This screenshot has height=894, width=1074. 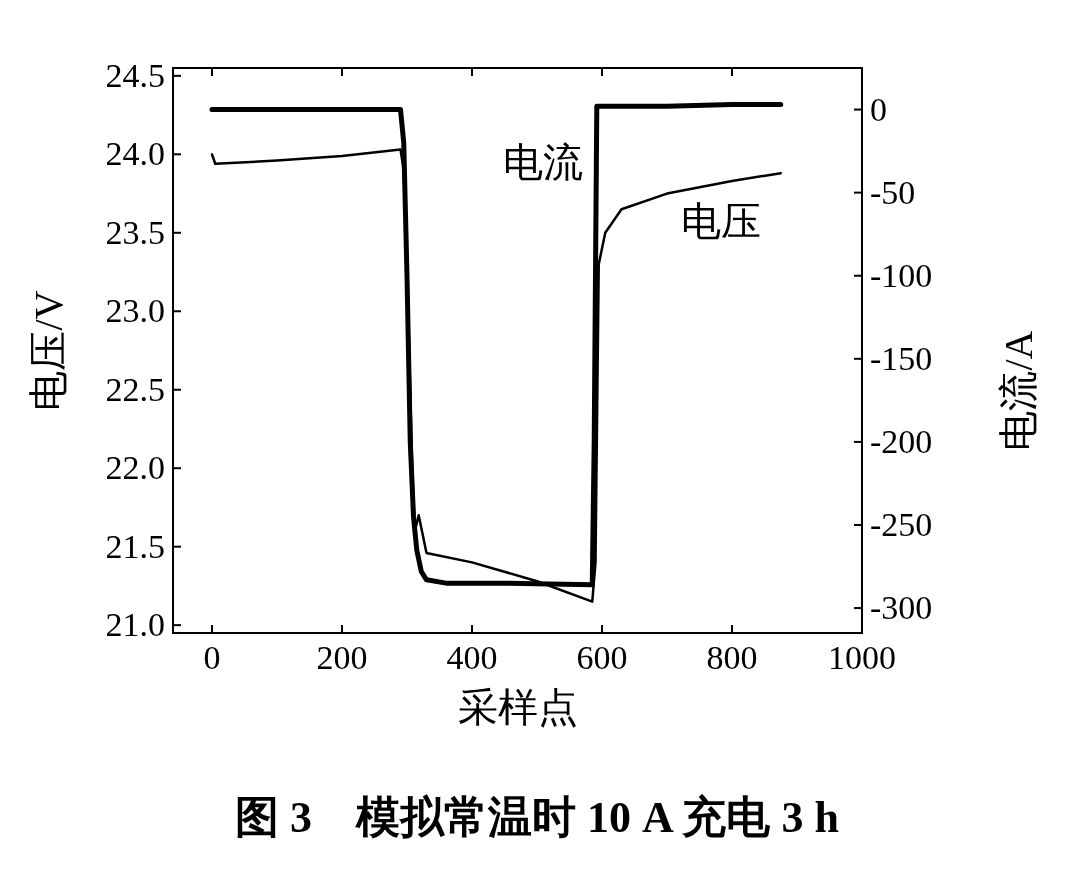 What do you see at coordinates (342, 657) in the screenshot?
I see `x-tick-label: 200` at bounding box center [342, 657].